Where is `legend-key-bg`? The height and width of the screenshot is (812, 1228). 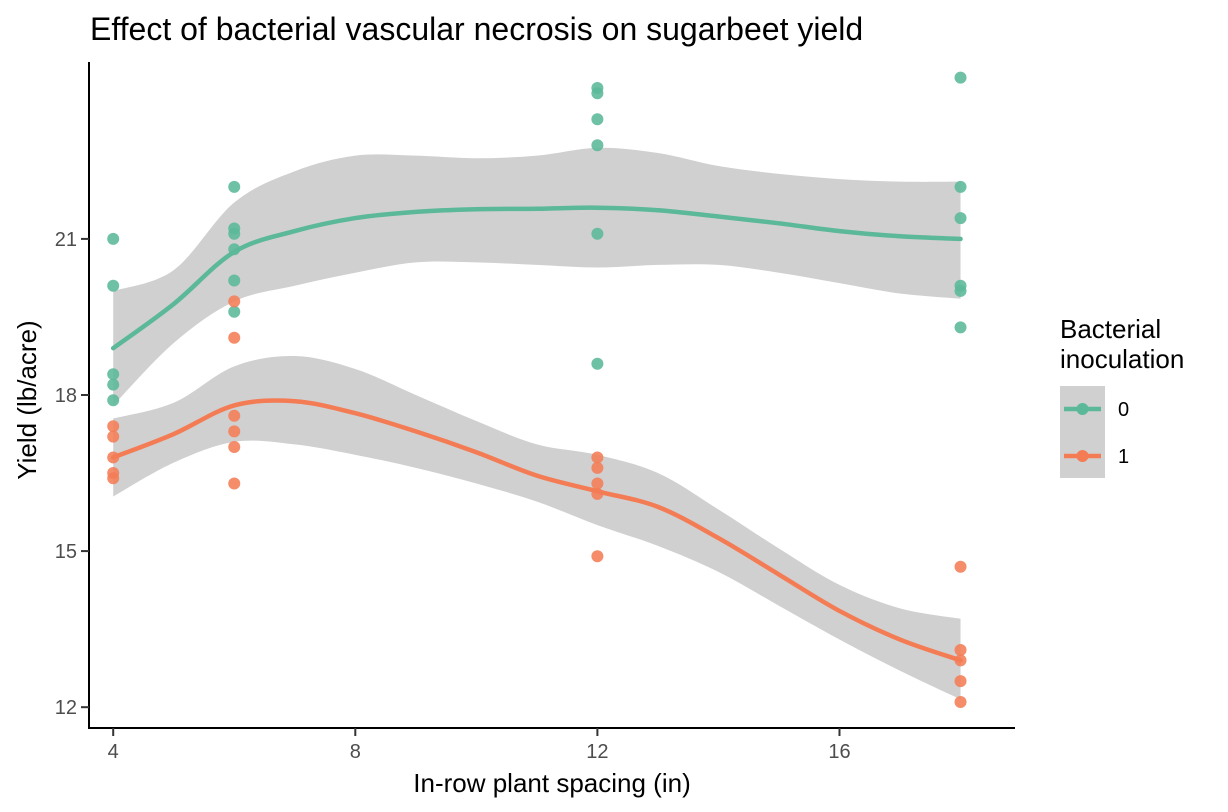
legend-key-bg is located at coordinates (1082, 432).